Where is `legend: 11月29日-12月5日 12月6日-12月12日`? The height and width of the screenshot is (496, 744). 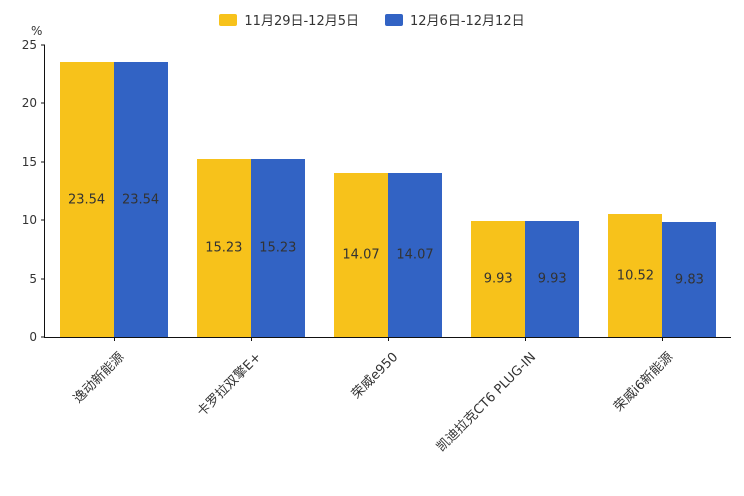 legend: 11月29日-12月5日 12月6日-12月12日 is located at coordinates (372, 19).